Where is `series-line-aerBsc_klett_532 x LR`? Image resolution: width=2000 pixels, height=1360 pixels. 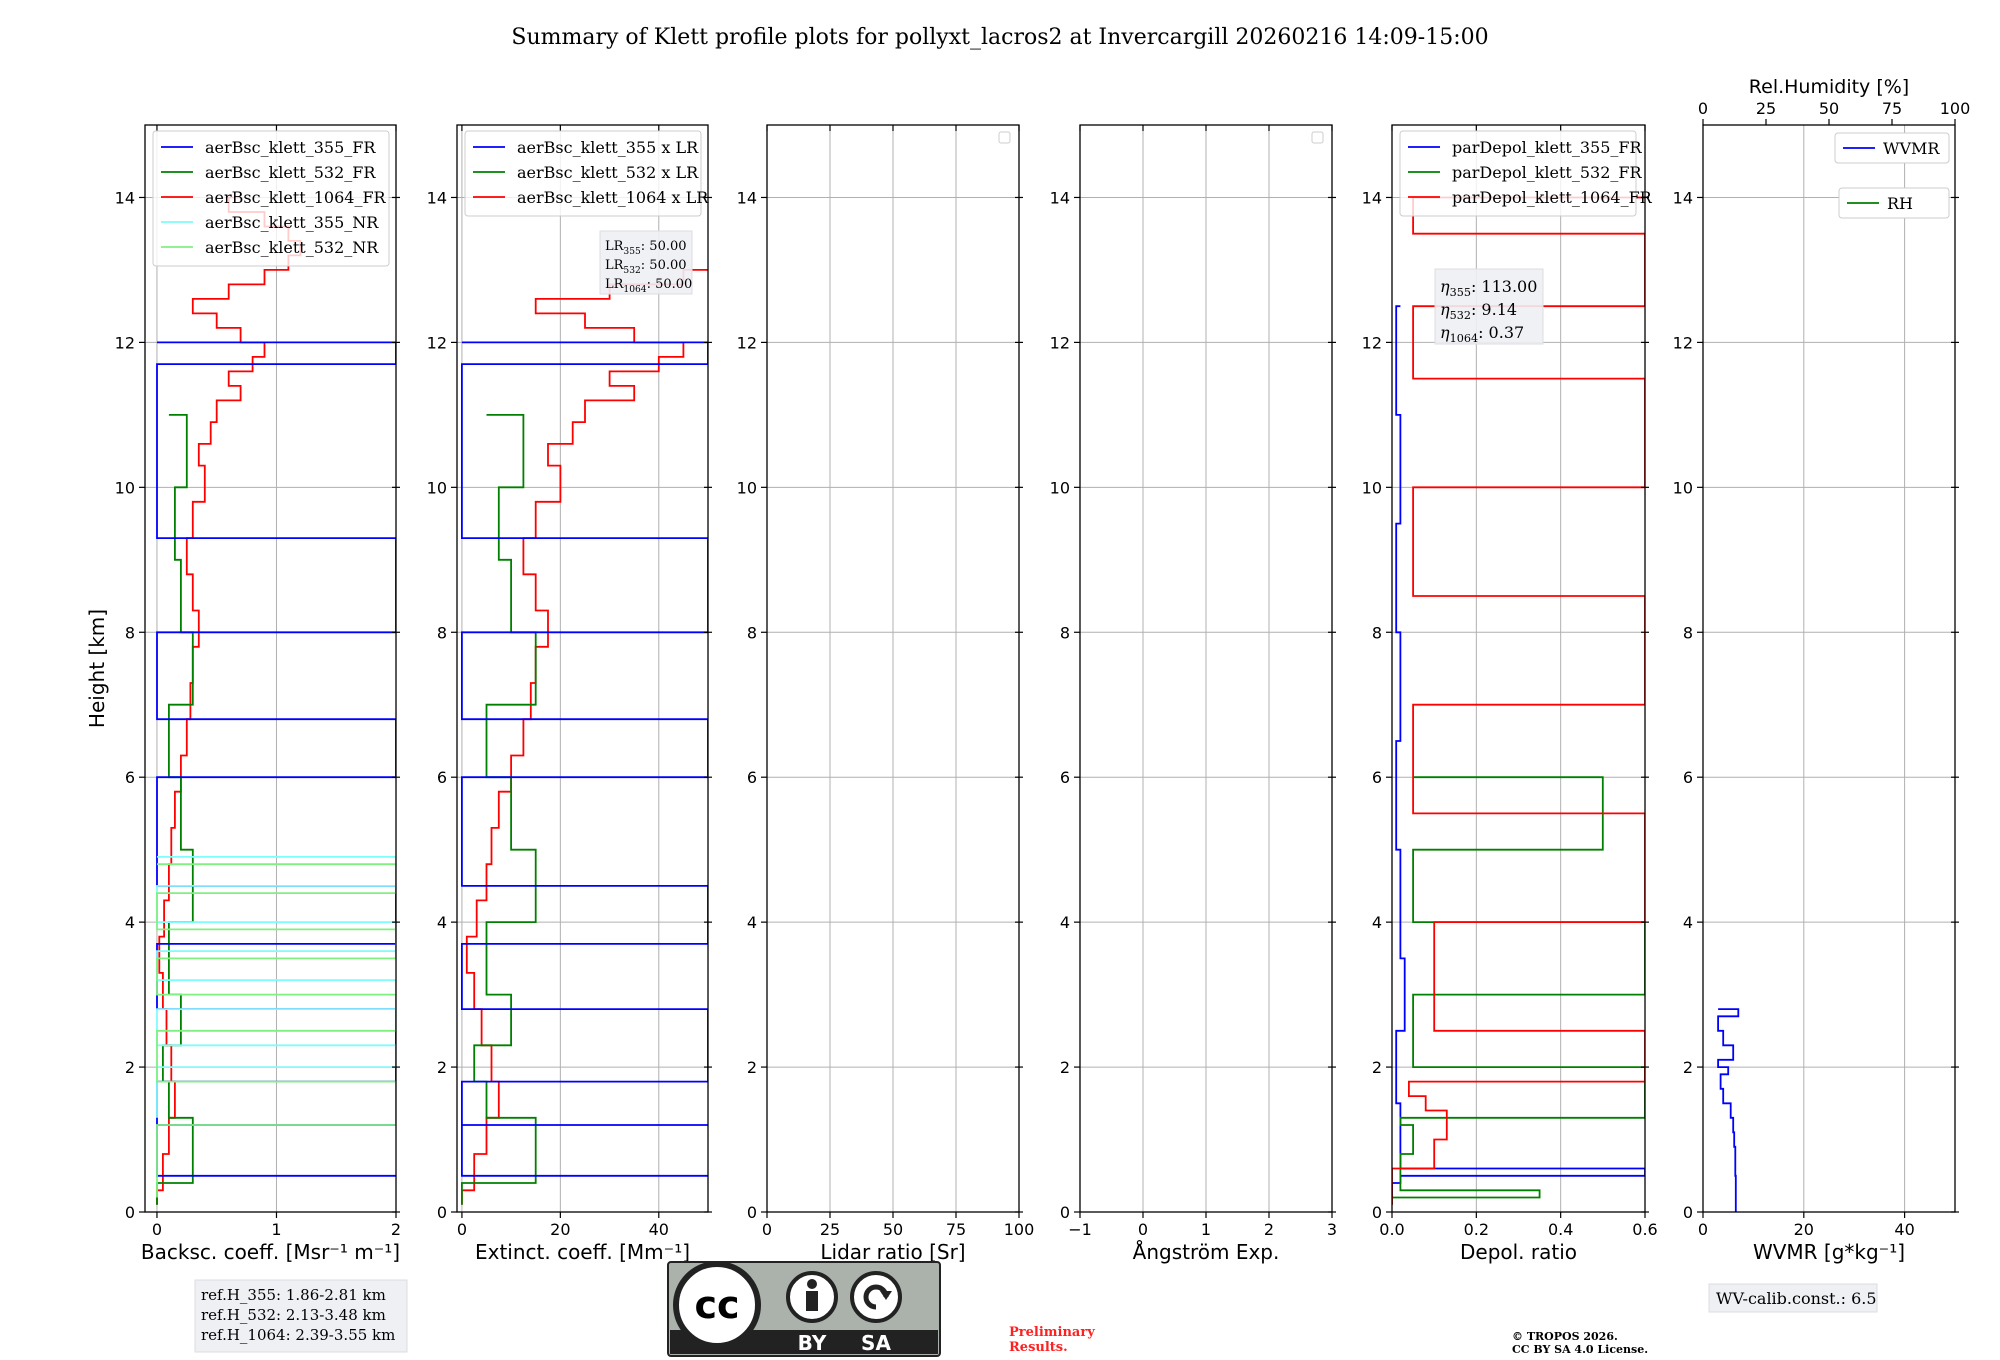
series-line-aerBsc_klett_532 x LR is located at coordinates (499, 809).